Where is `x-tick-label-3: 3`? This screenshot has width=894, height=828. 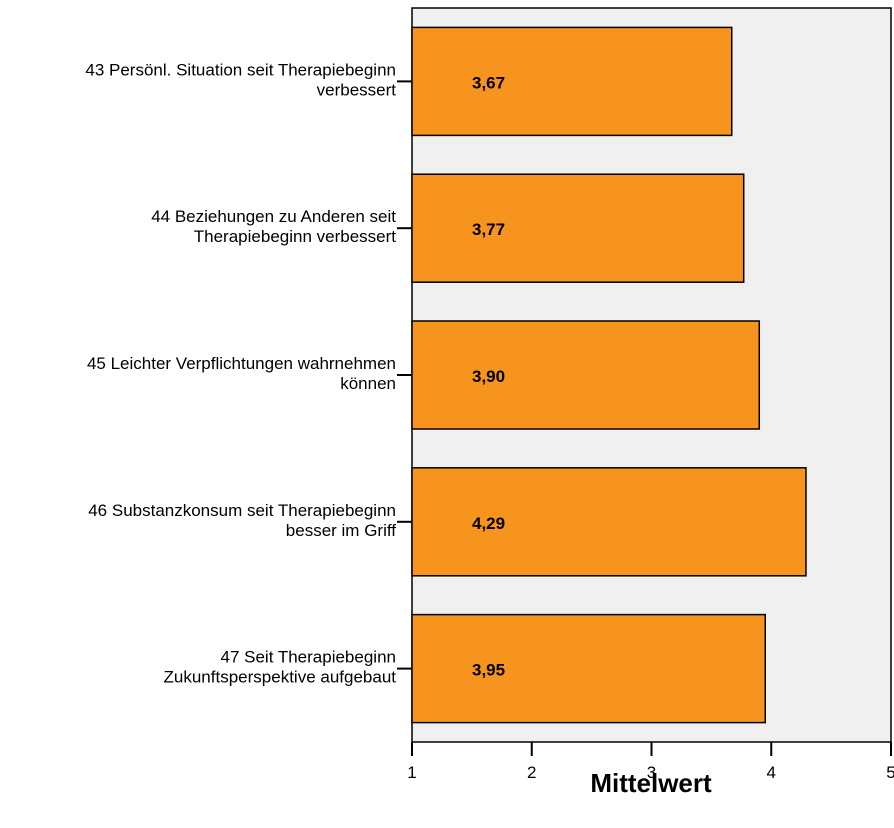 x-tick-label-3: 3 is located at coordinates (651, 772).